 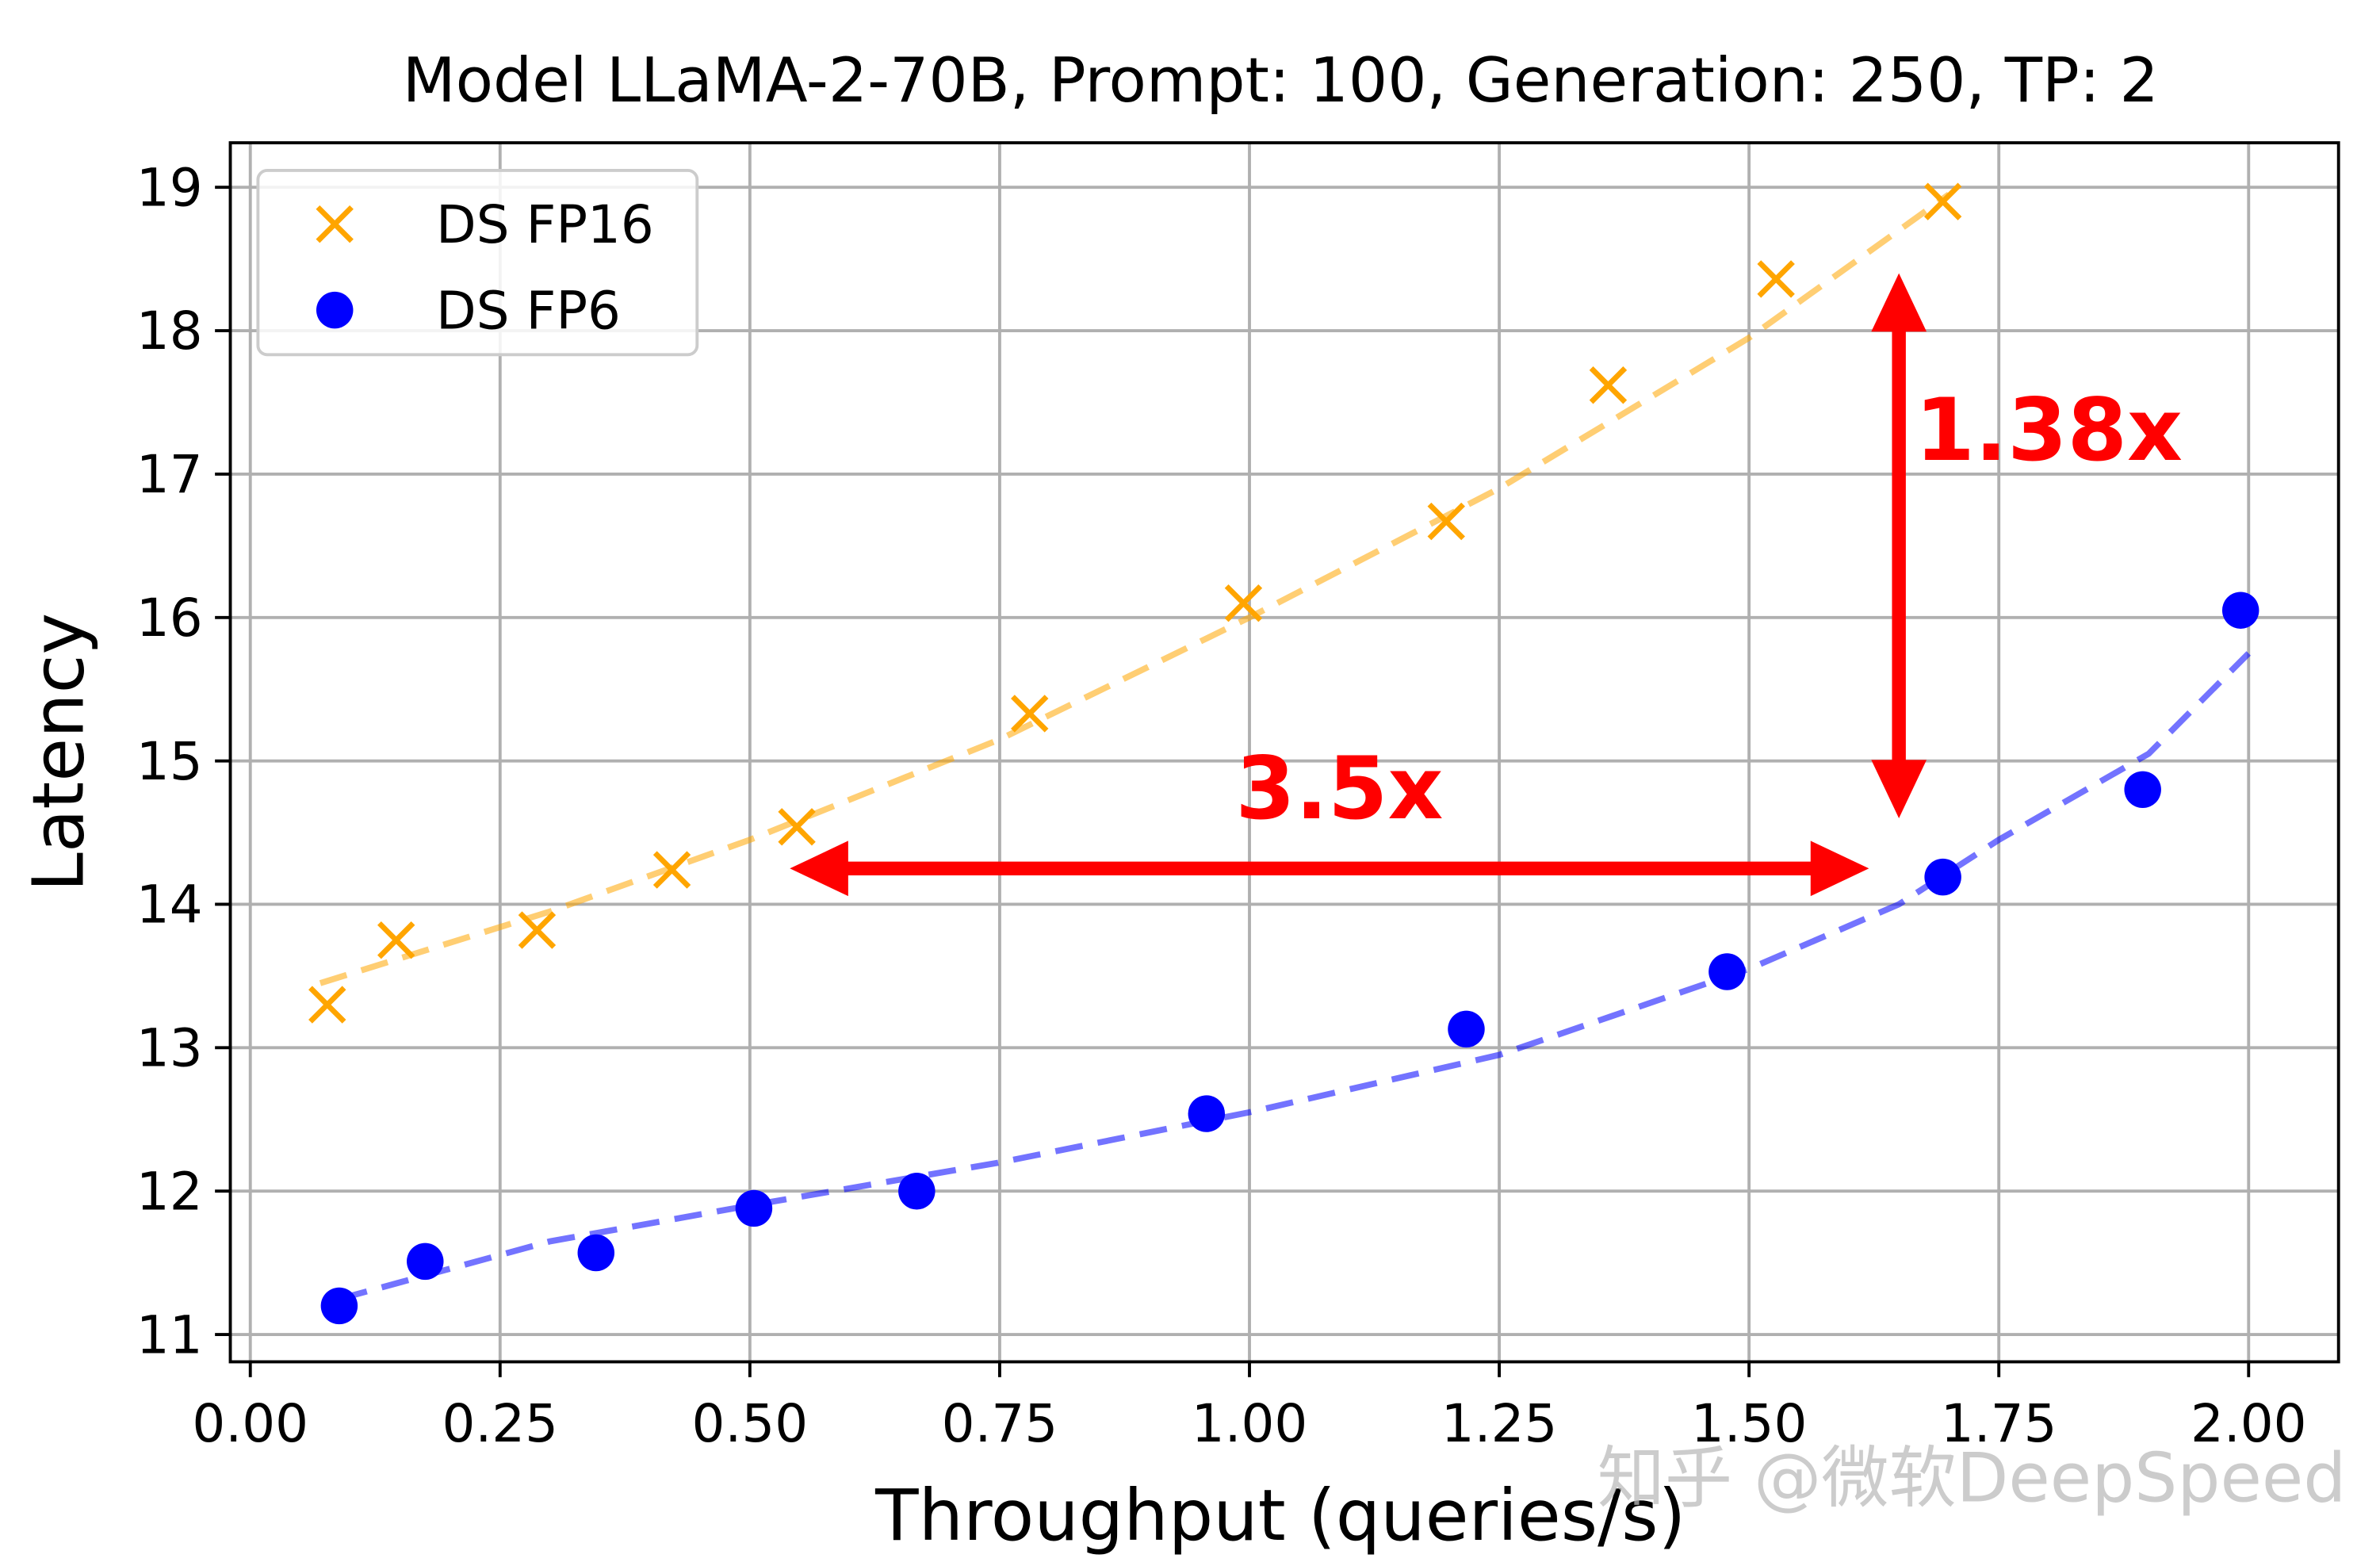 I want to click on arrow-head-left, so click(x=819, y=868).